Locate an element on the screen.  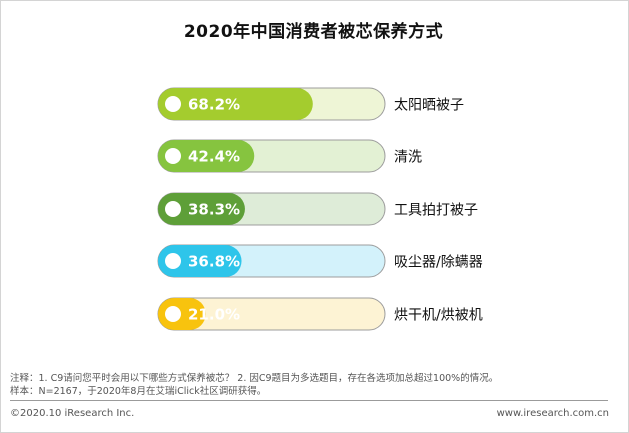
chart-title: 2020年中国消费者被芯保养方式 is located at coordinates (313, 32).